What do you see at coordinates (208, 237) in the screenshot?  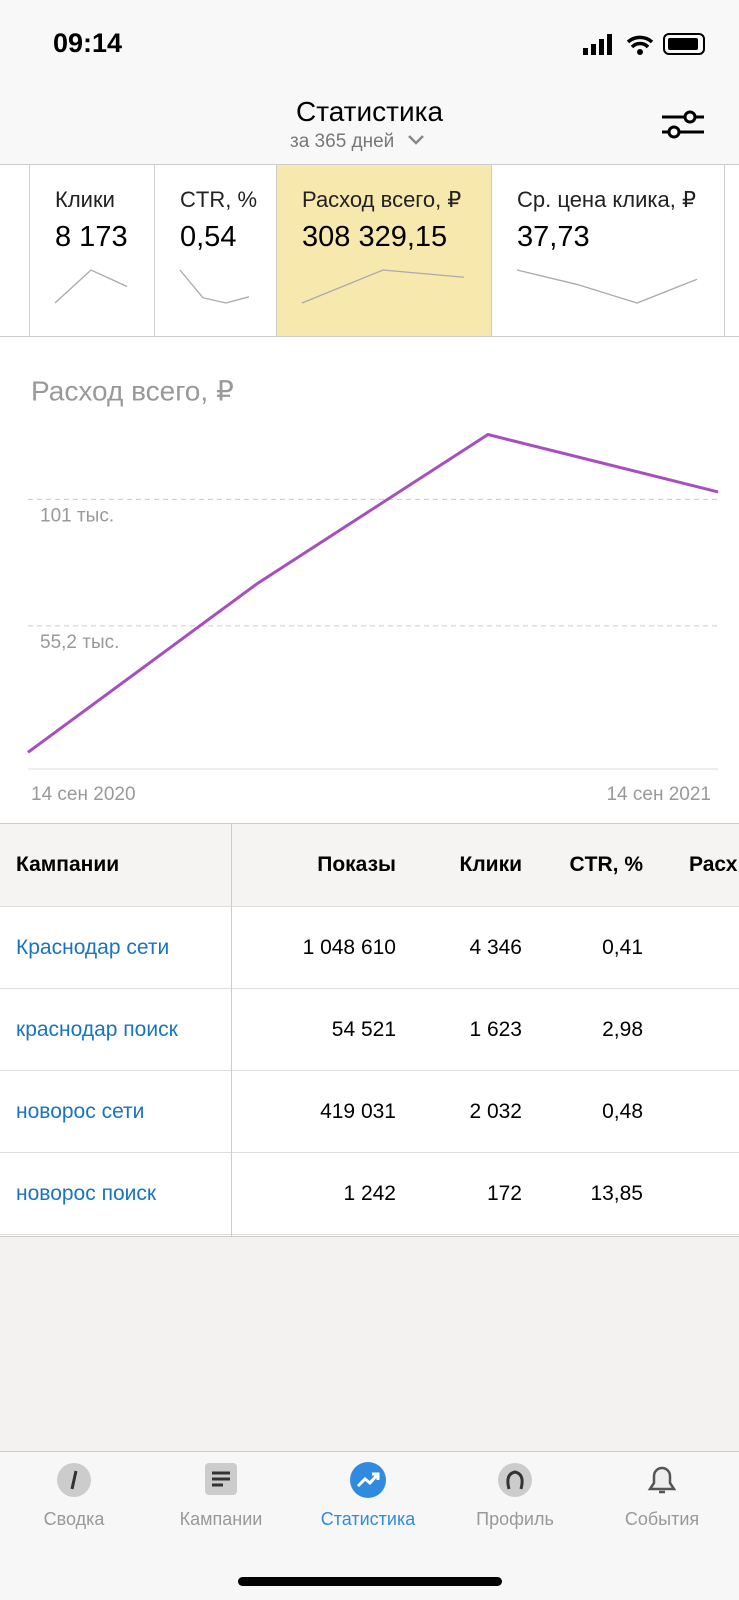 I see `metric-value: 0,54` at bounding box center [208, 237].